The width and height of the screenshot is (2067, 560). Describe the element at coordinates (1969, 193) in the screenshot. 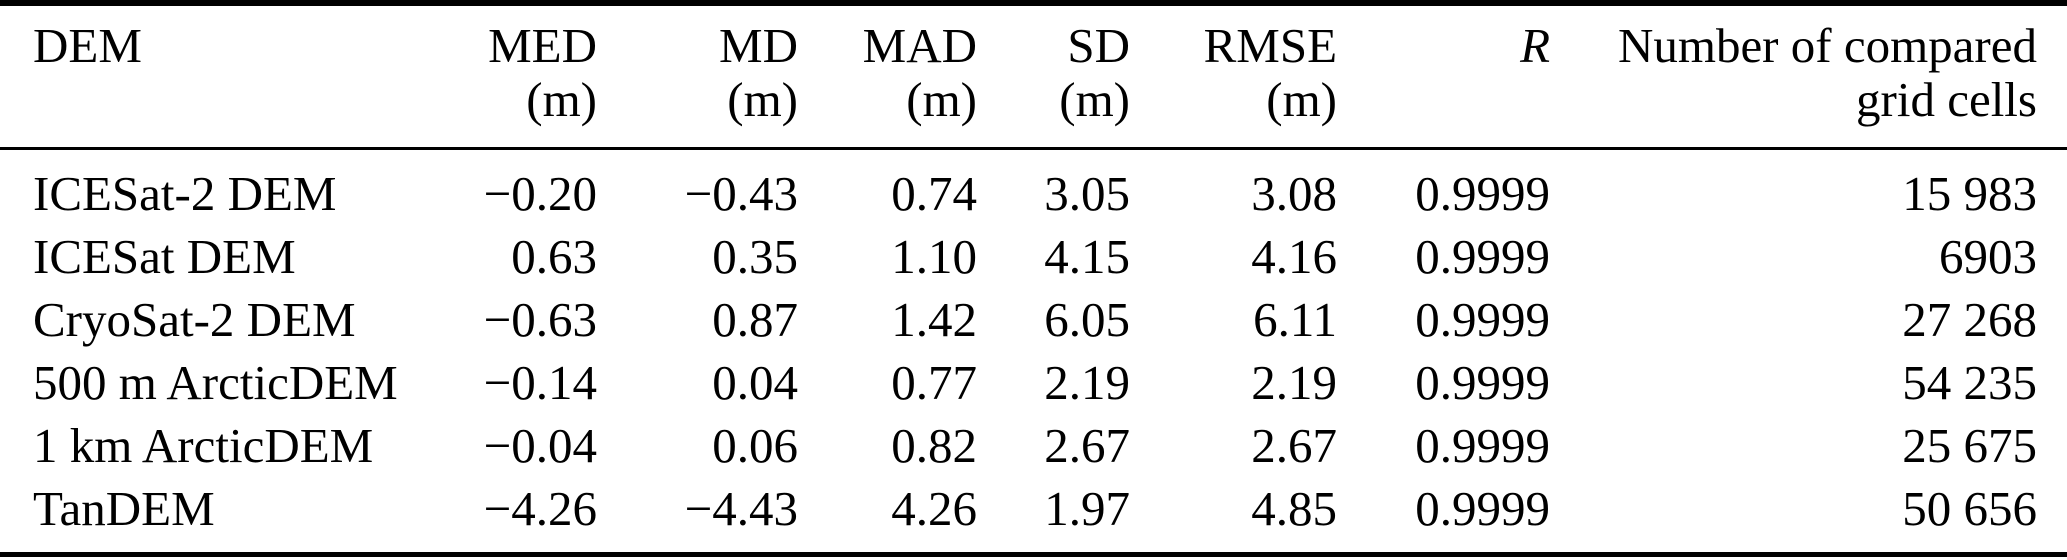

I see `cell-n: 15 983` at that location.